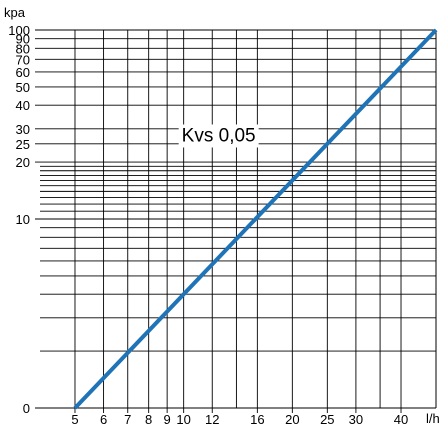 This screenshot has width=444, height=429. Describe the element at coordinates (23, 144) in the screenshot. I see `y-tick-label: 25` at that location.